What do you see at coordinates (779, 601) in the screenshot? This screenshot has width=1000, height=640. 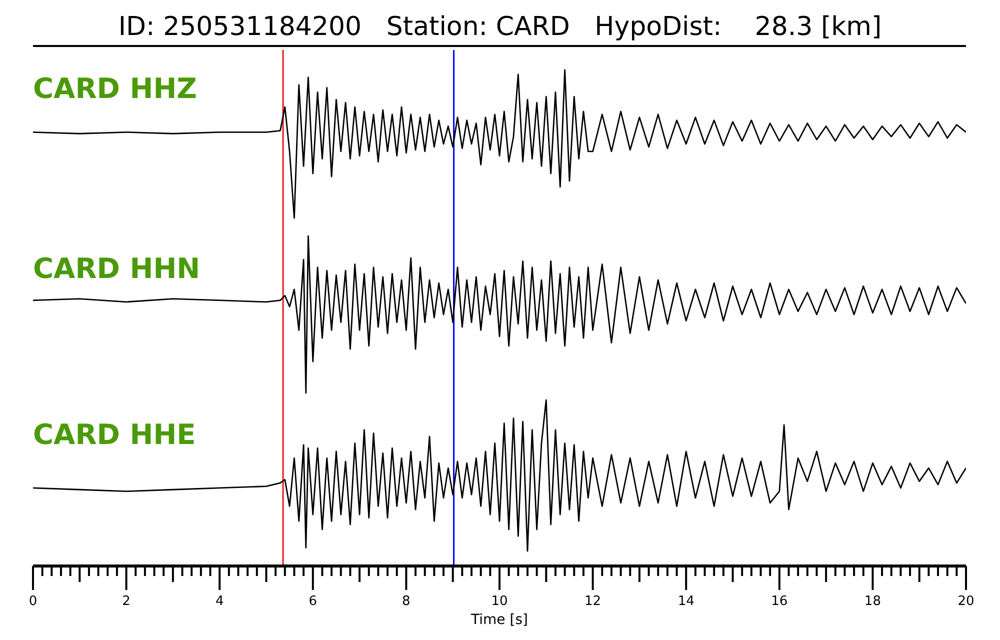 I see `x-tick-label: 16` at bounding box center [779, 601].